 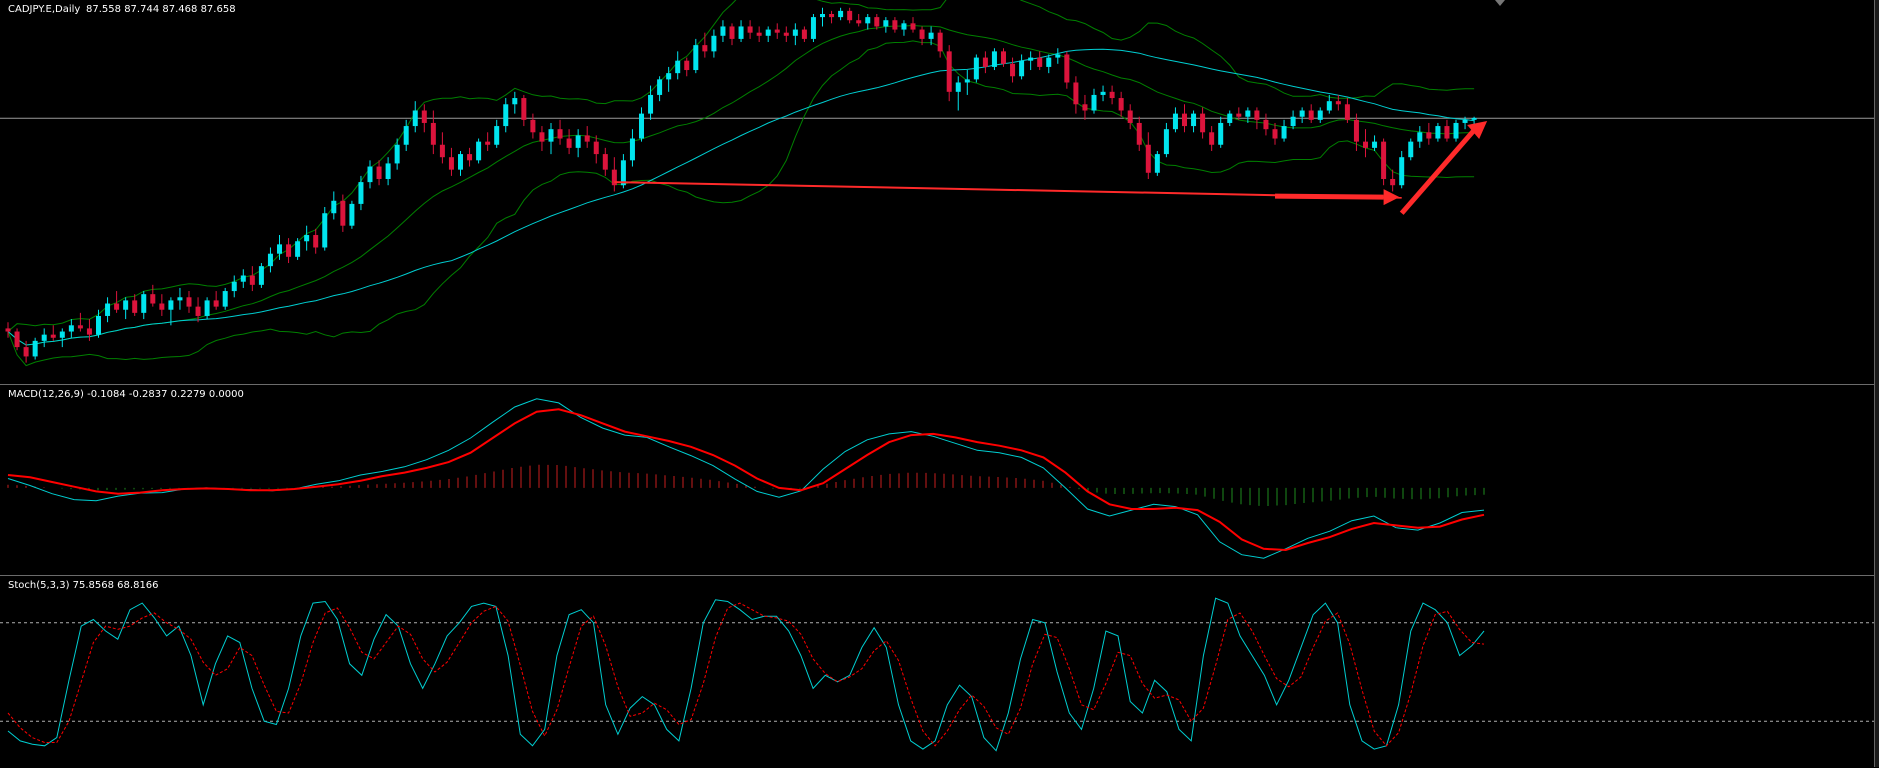 I want to click on uptrend-arrow-head, so click(x=1477, y=129).